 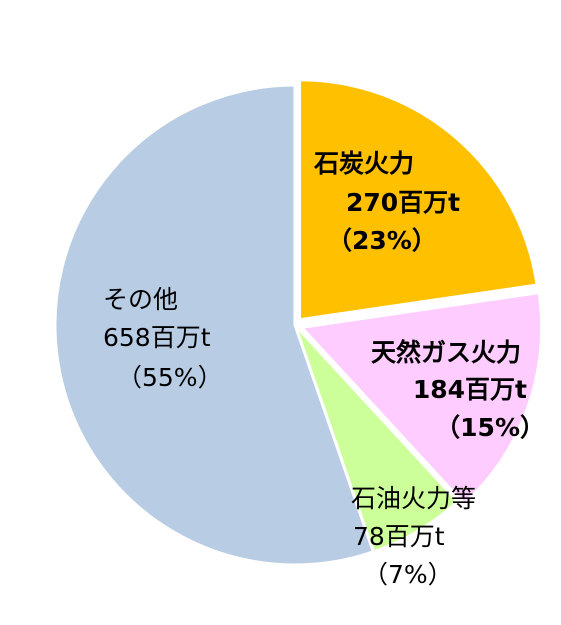 I want to click on slice-label-coal-name: 石炭火力, so click(x=363, y=163).